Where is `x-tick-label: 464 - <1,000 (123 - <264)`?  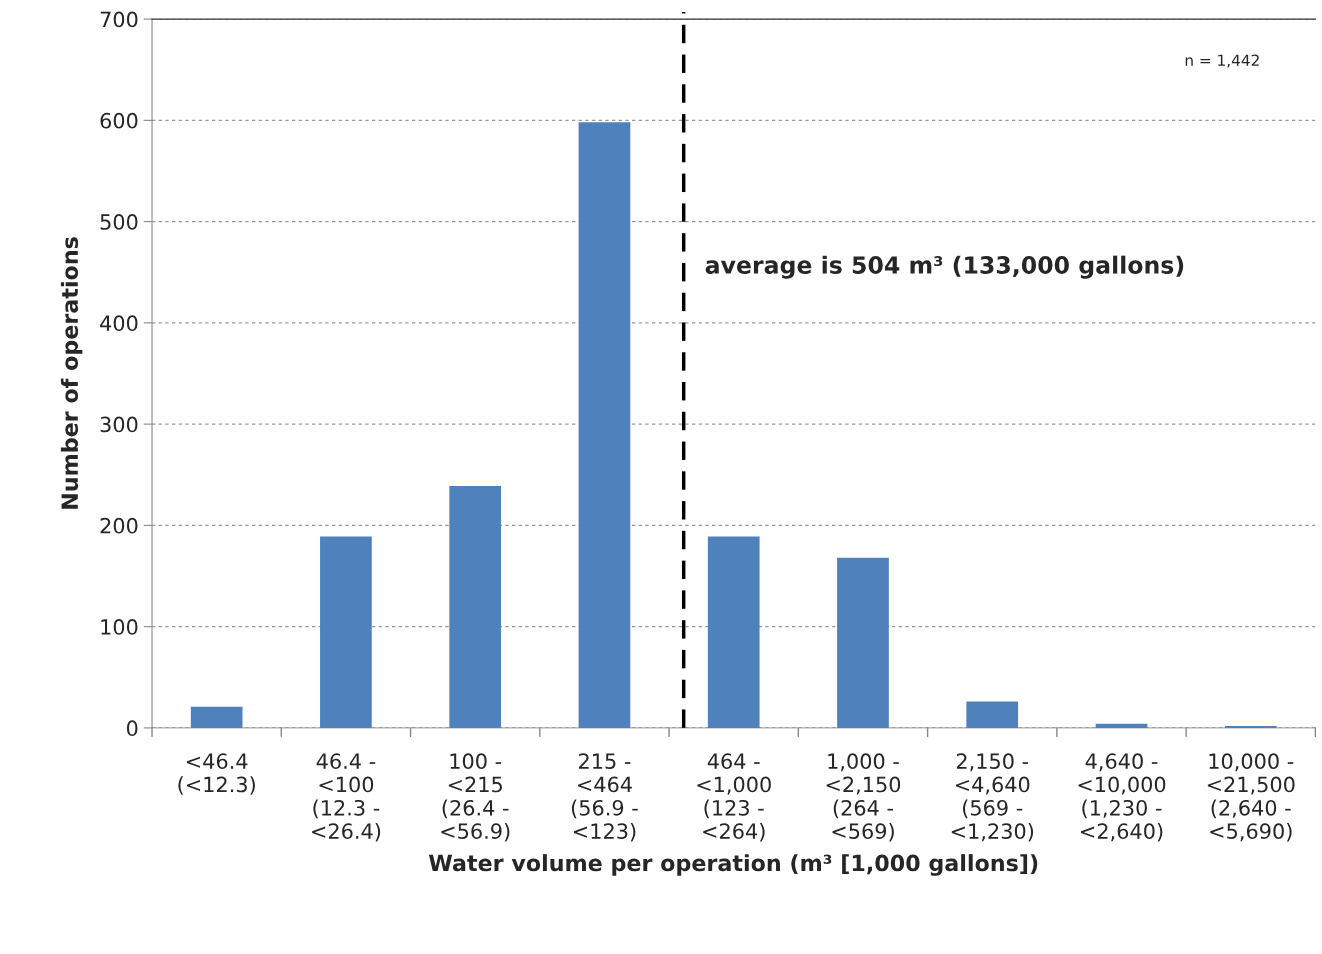
x-tick-label: 464 - <1,000 (123 - <264) is located at coordinates (734, 797).